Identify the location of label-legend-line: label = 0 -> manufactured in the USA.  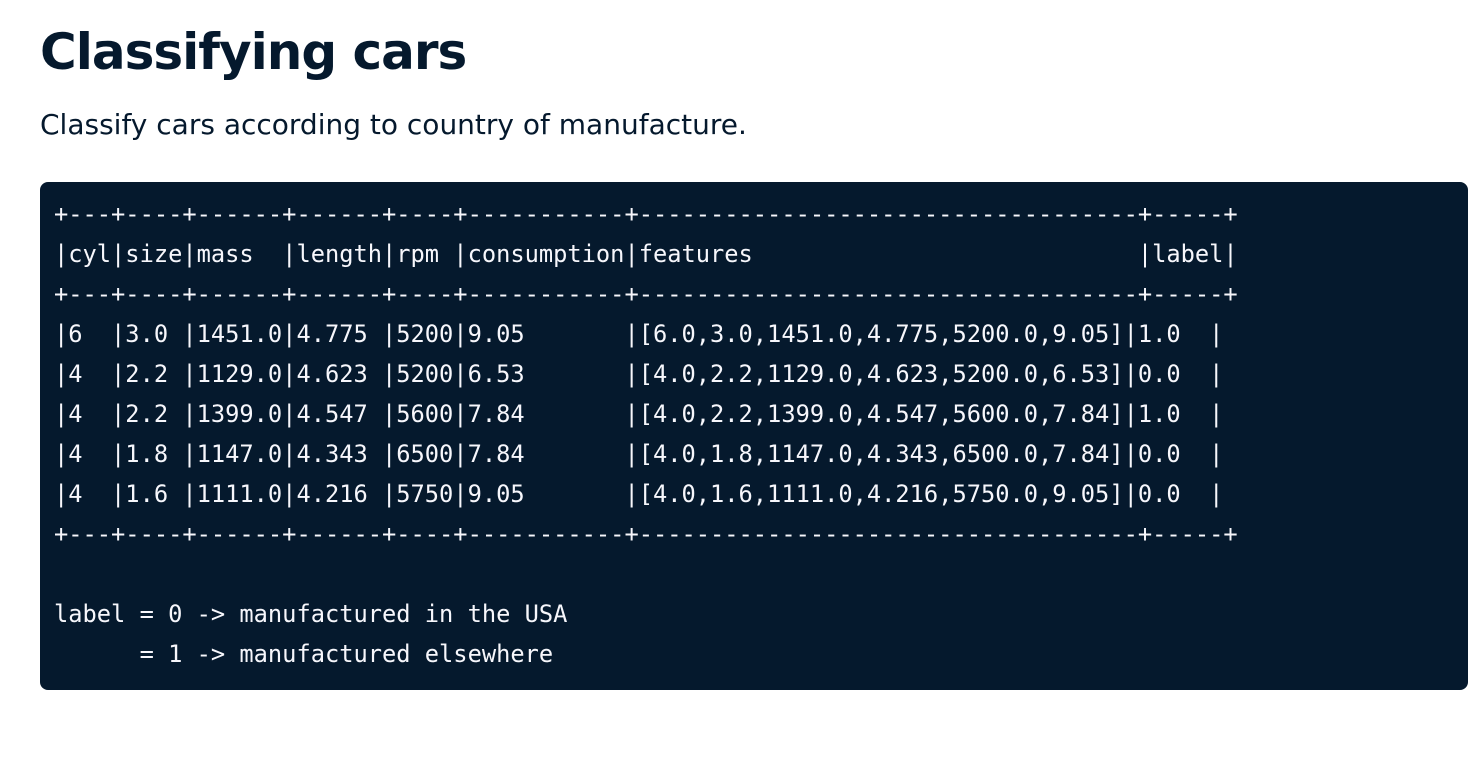
(311, 614).